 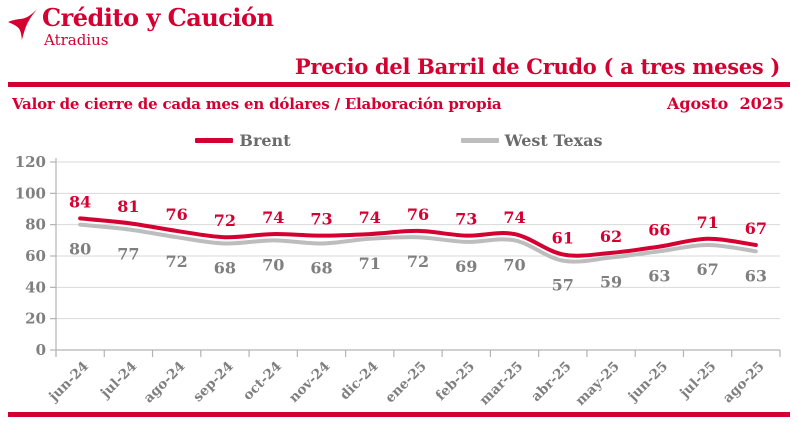 I want to click on y-tick-label: 60, so click(x=35, y=256).